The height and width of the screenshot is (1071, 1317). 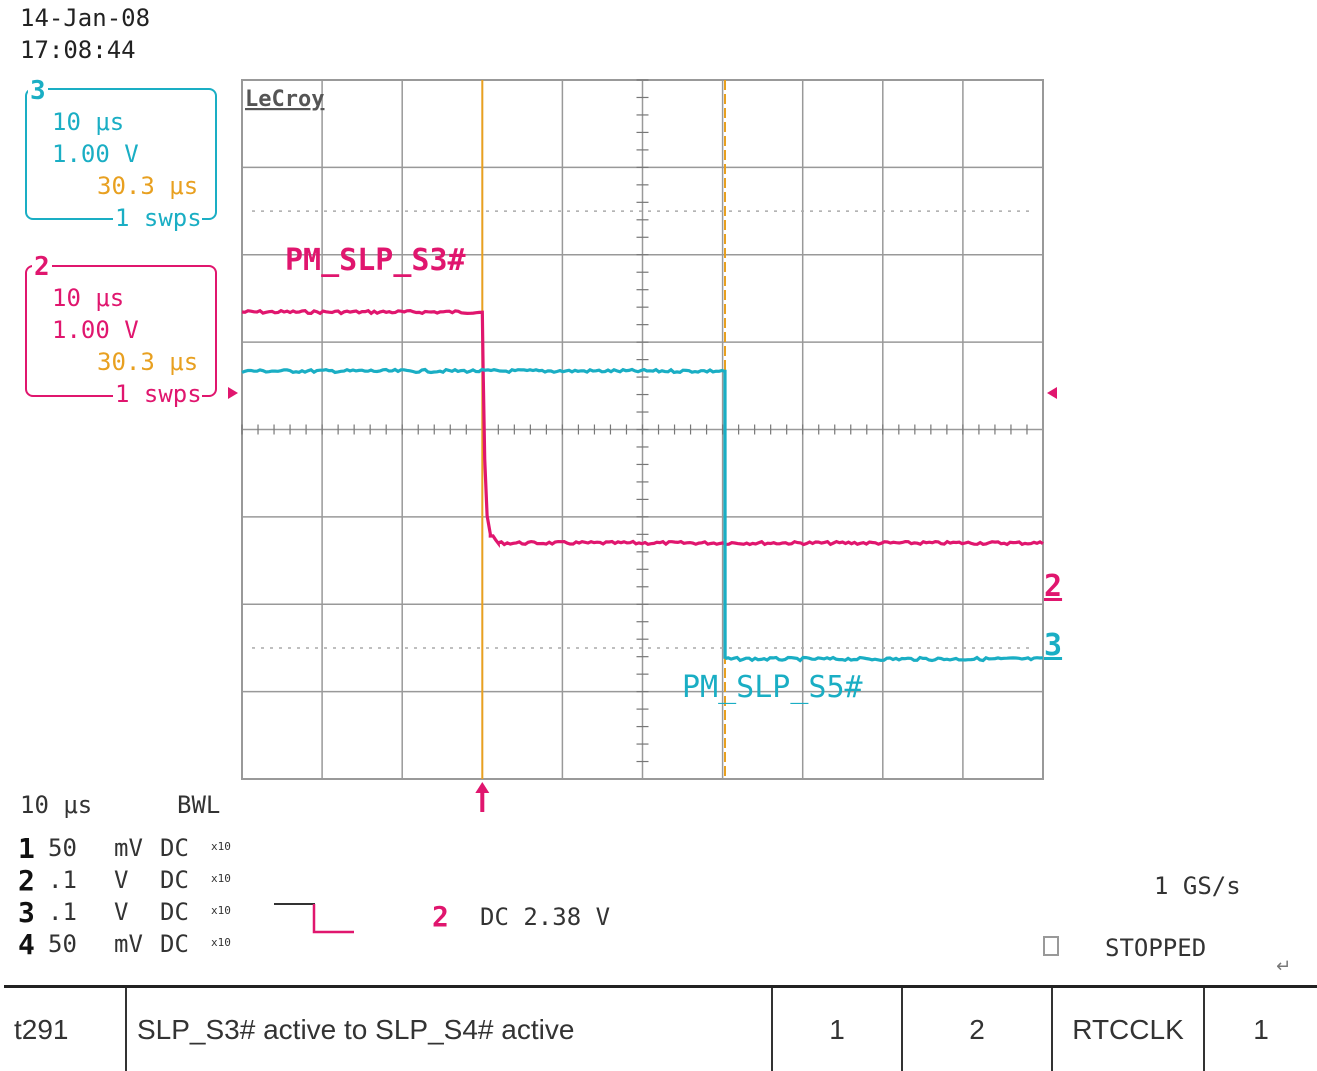 I want to click on return-arrow-icon: ↵, so click(x=1284, y=966).